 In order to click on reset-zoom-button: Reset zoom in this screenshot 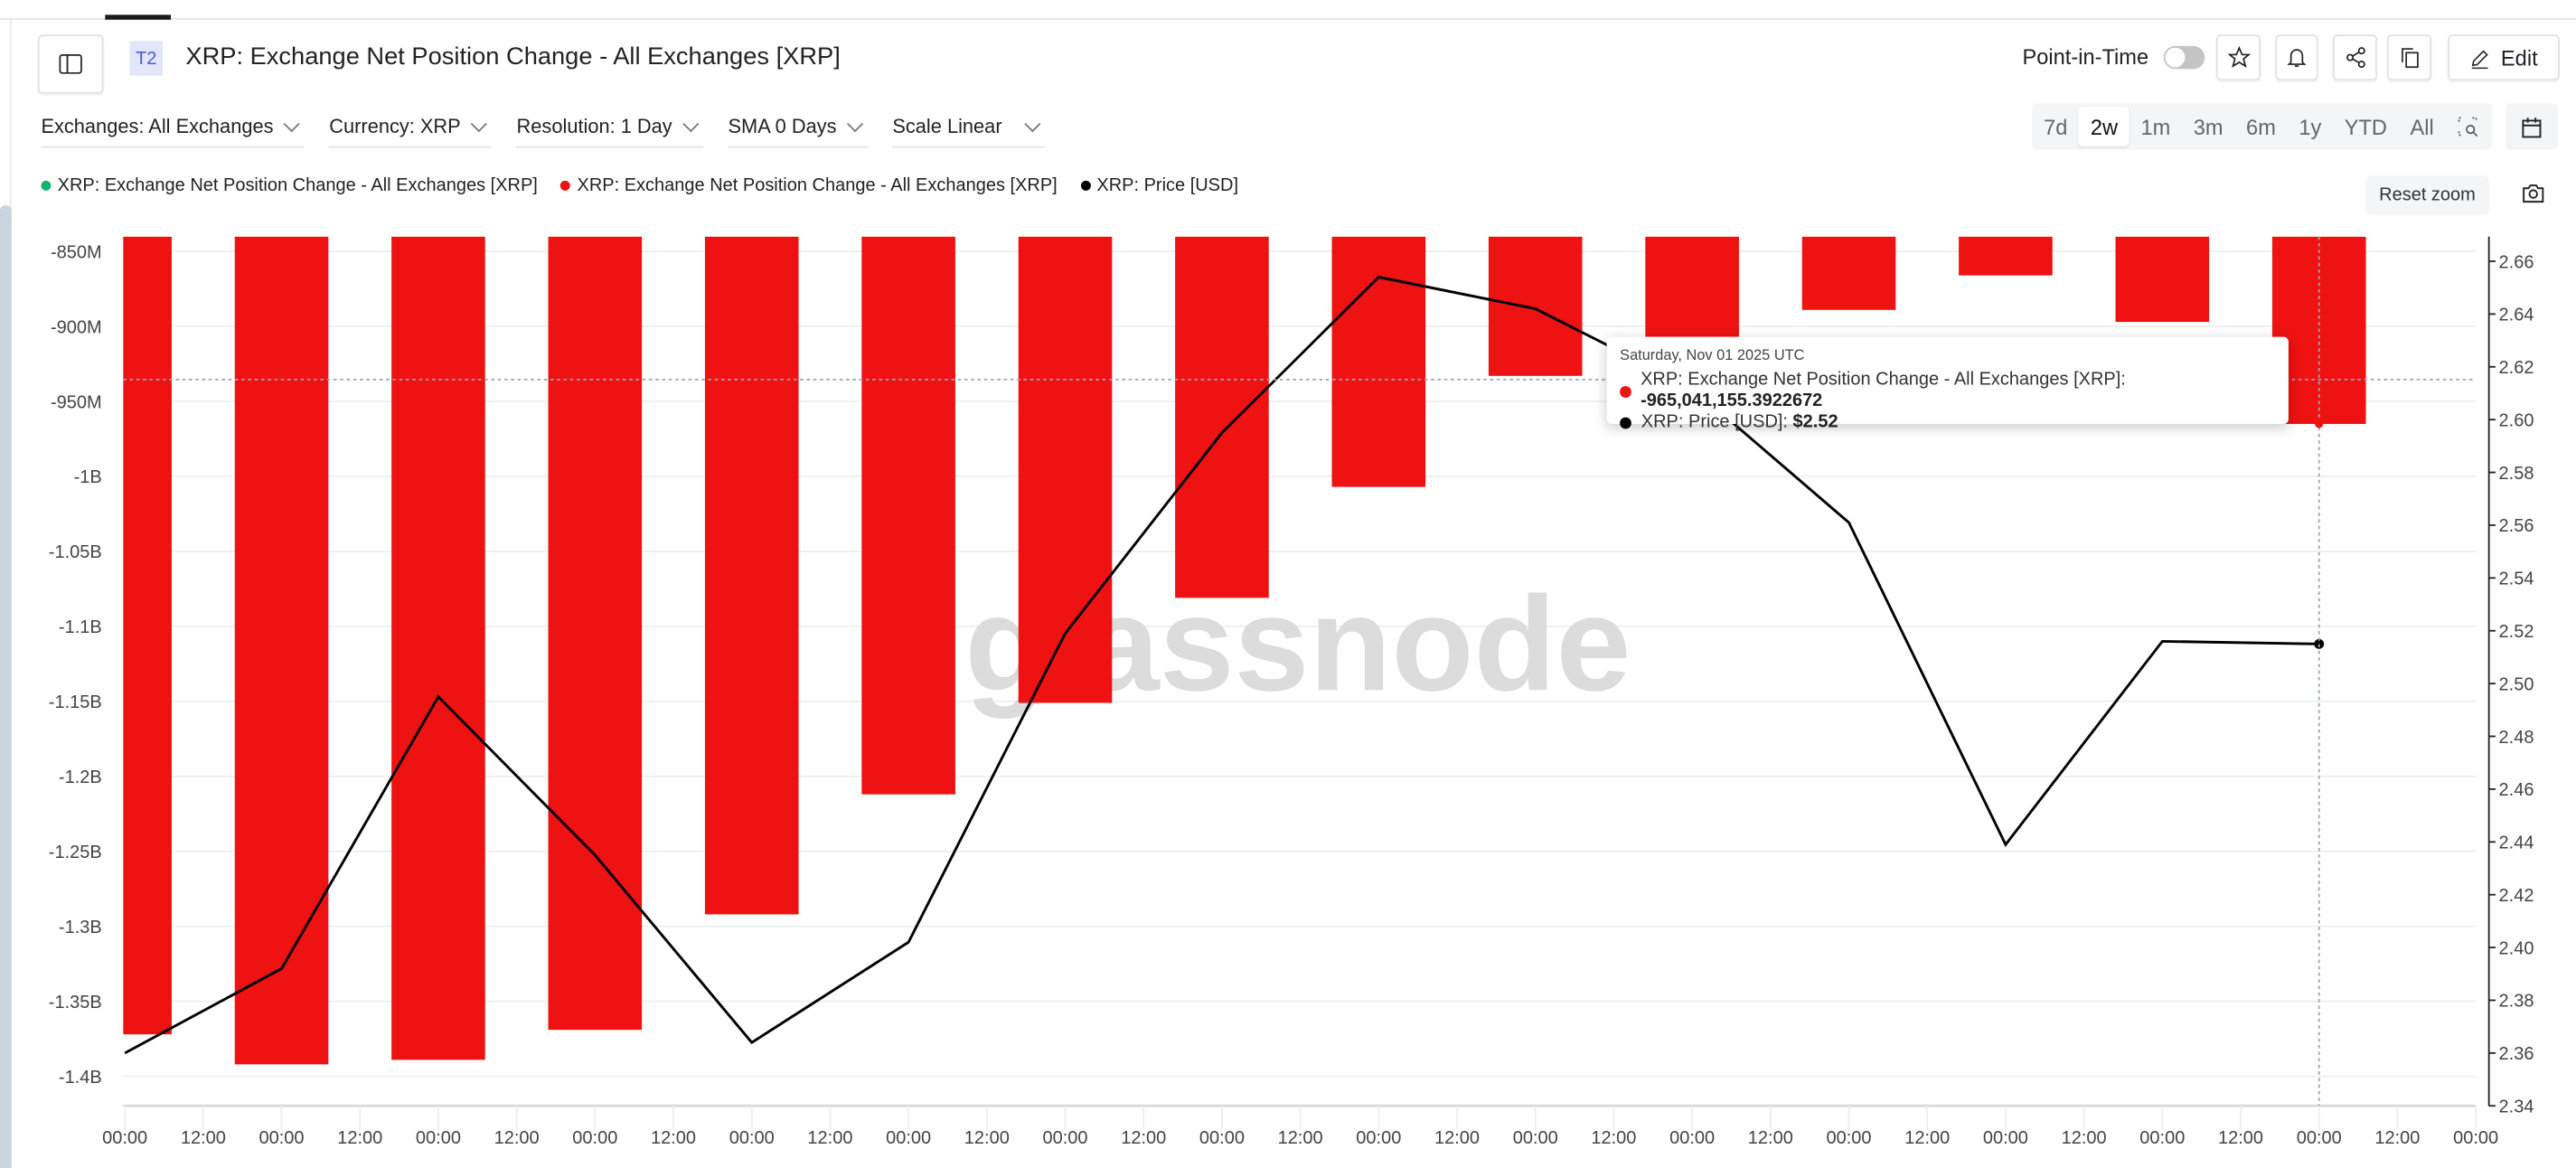, I will do `click(2427, 195)`.